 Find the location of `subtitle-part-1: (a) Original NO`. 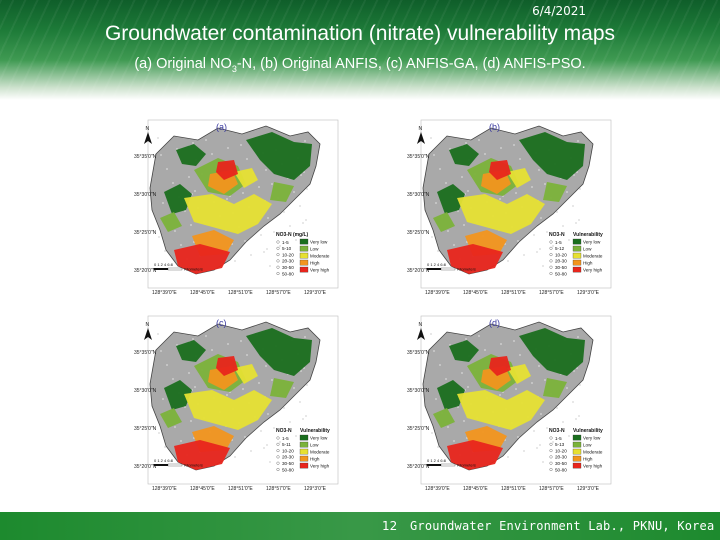

subtitle-part-1: (a) Original NO is located at coordinates (183, 64).